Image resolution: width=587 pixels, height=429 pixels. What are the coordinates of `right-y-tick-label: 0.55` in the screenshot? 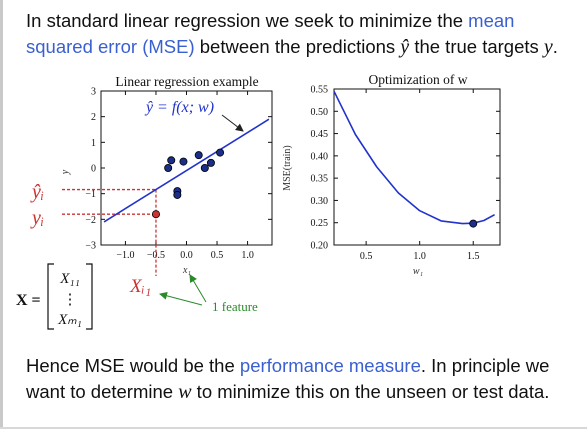 It's located at (320, 90).